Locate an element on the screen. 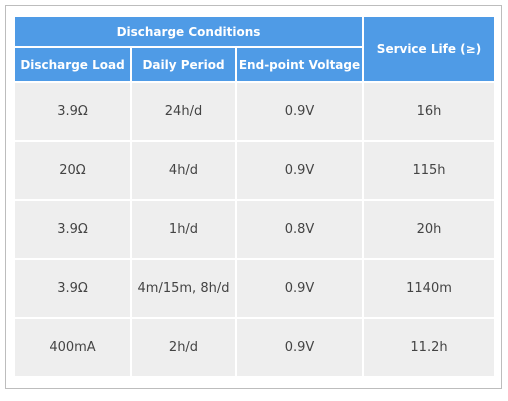 The width and height of the screenshot is (508, 401). daily-period-cell: 4m/15m, 8h/d is located at coordinates (184, 289).